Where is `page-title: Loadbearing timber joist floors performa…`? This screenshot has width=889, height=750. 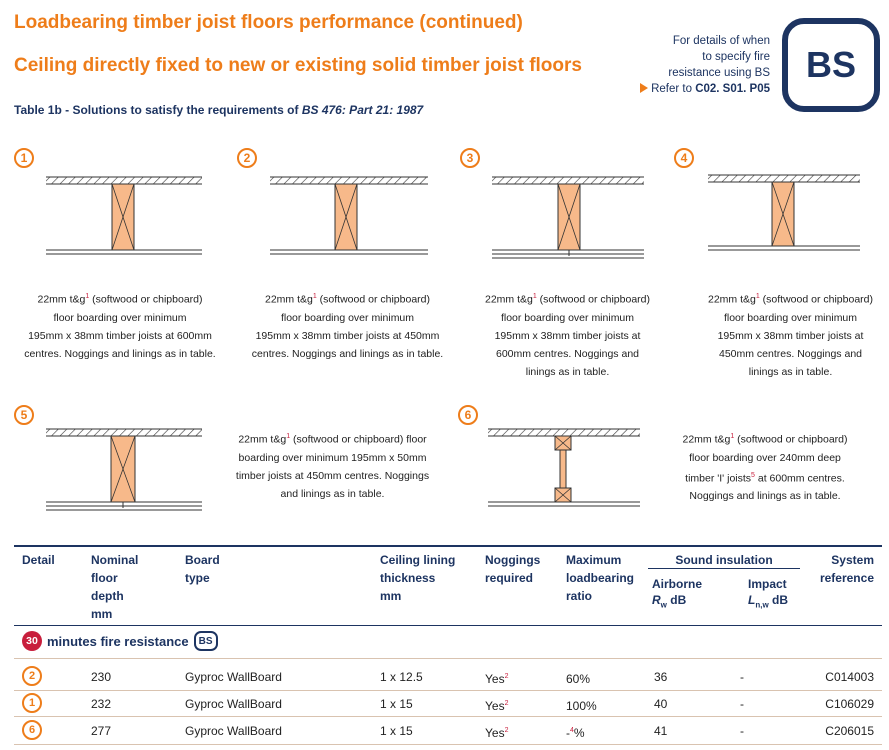 page-title: Loadbearing timber joist floors performa… is located at coordinates (268, 22).